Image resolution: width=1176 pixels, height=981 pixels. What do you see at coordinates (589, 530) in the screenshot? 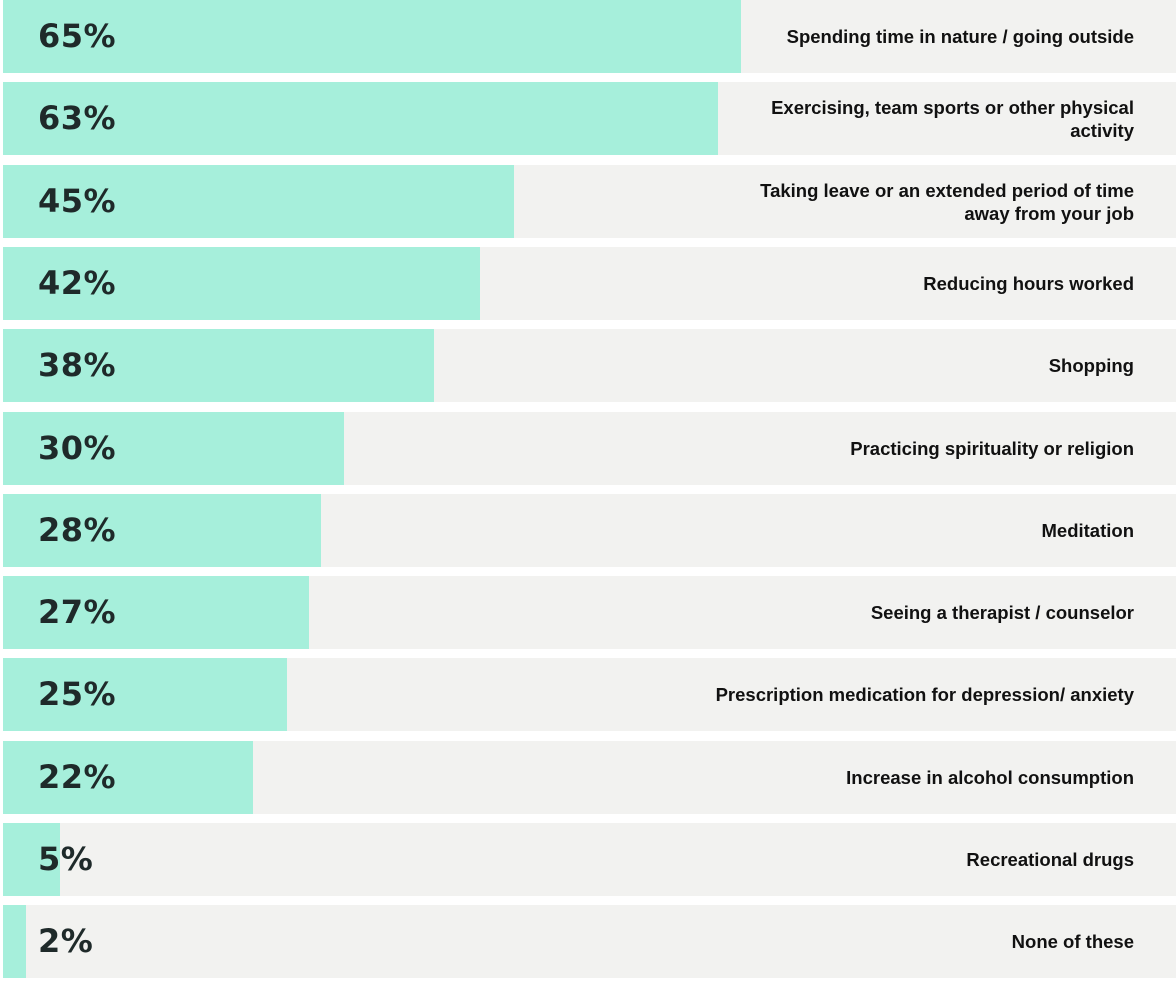
I see `bar-row: 28% Meditation` at bounding box center [589, 530].